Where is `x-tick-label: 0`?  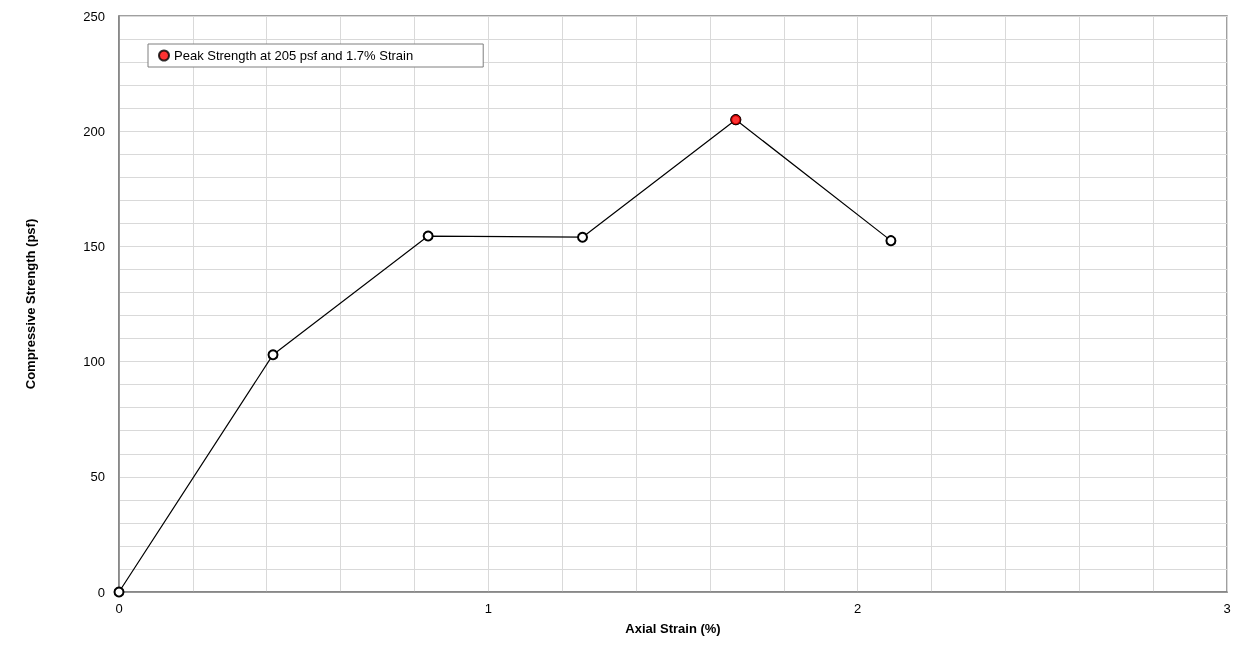
x-tick-label: 0 is located at coordinates (119, 608).